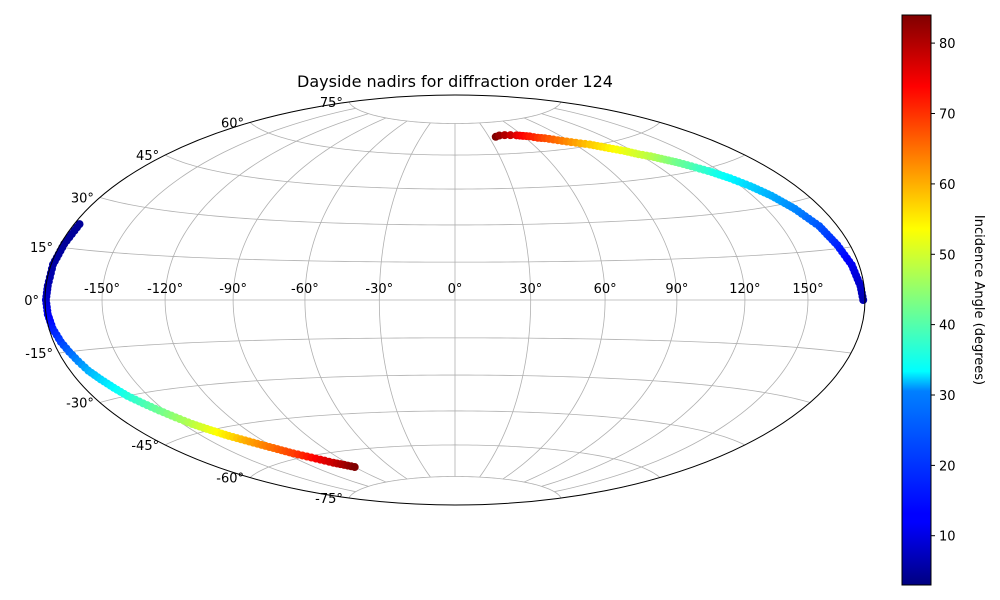  I want to click on longitude-tick-label: 150°, so click(807, 289).